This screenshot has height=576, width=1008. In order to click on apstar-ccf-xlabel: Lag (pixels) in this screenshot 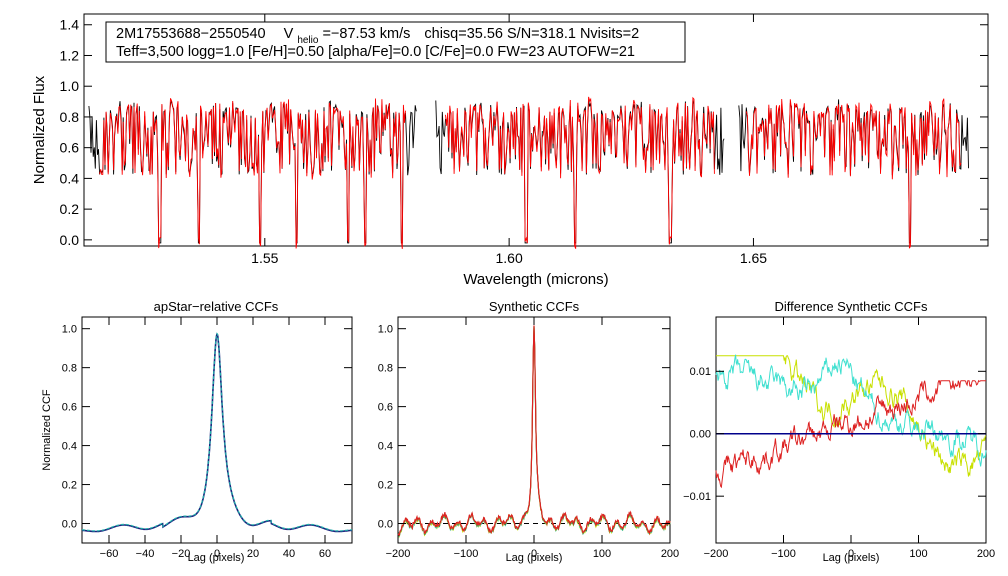, I will do `click(216, 558)`.